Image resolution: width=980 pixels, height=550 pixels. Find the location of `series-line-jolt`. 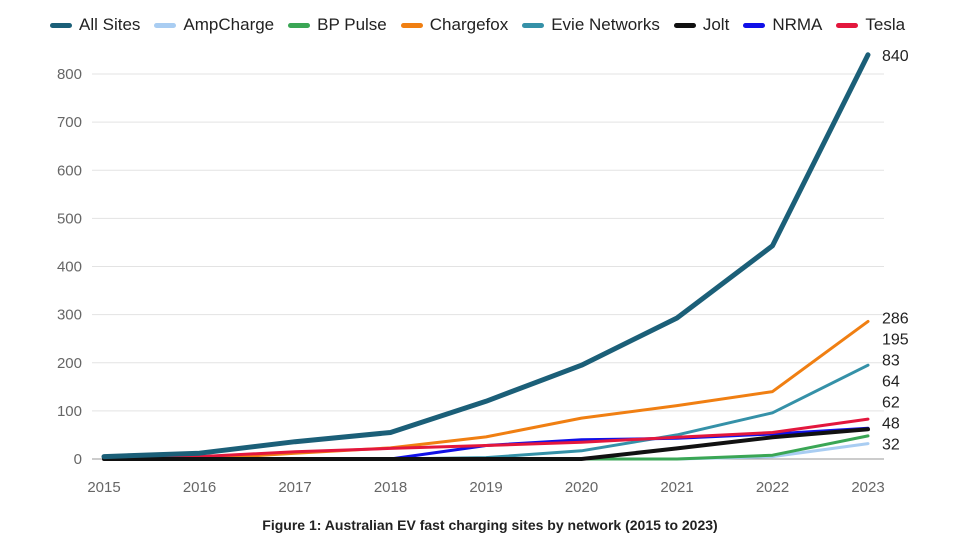

series-line-jolt is located at coordinates (486, 444).